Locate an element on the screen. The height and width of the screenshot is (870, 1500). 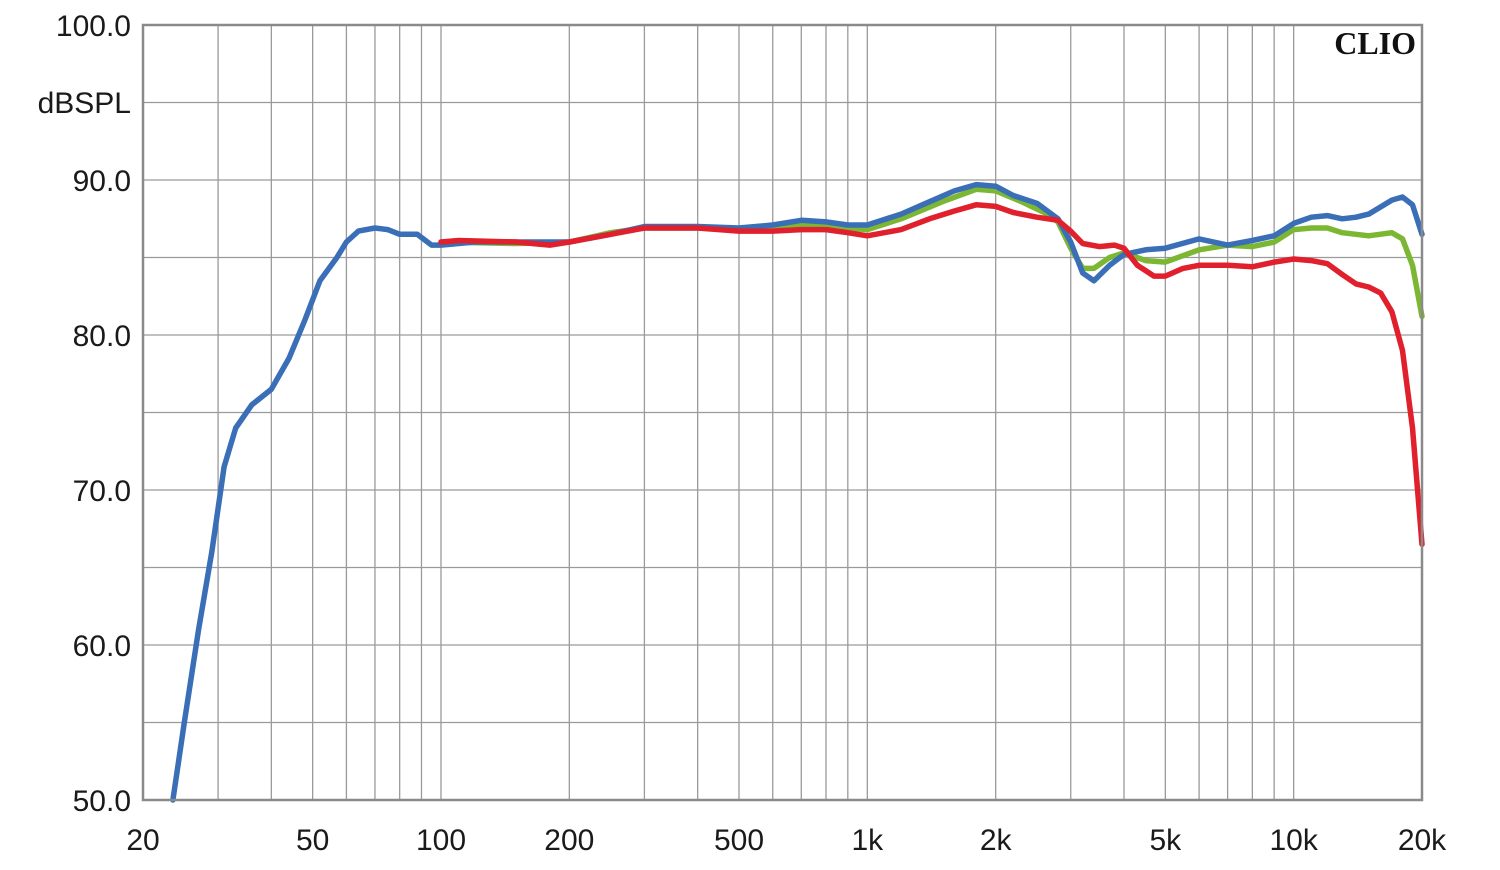
y-axis-label: dBSPL is located at coordinates (84, 103).